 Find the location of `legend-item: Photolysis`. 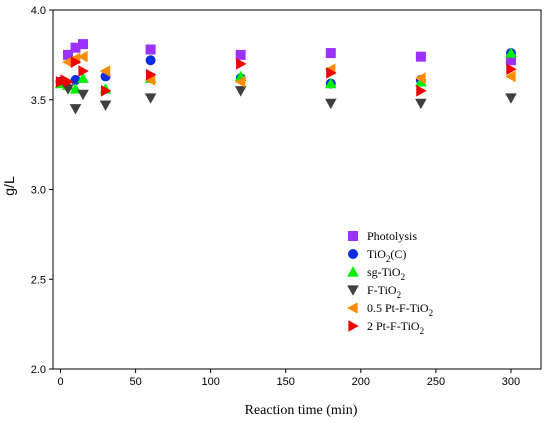

legend-item: Photolysis is located at coordinates (382, 236).